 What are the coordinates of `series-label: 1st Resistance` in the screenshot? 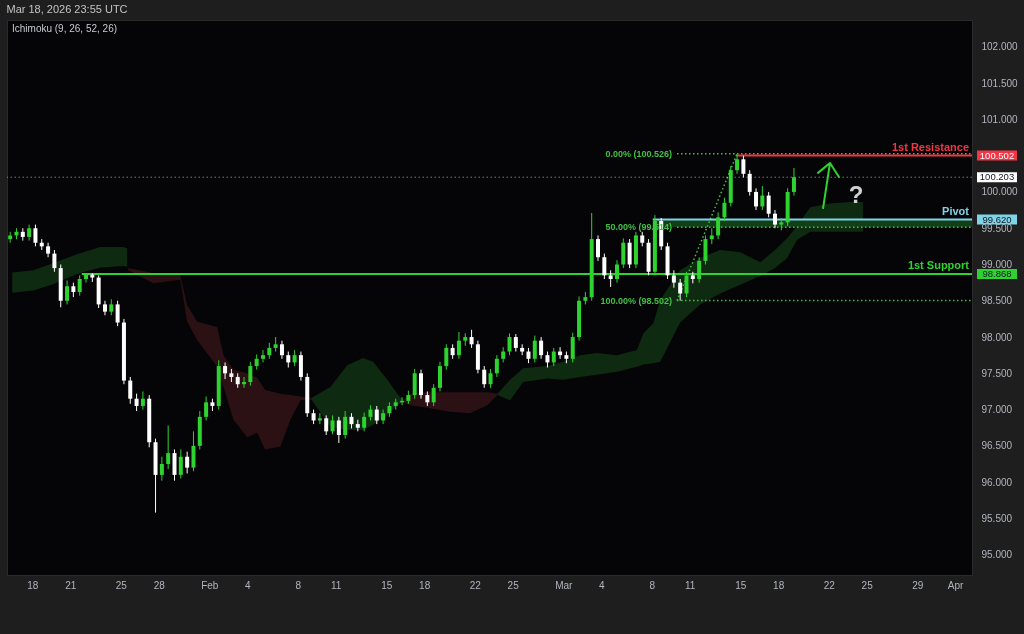 It's located at (930, 146).